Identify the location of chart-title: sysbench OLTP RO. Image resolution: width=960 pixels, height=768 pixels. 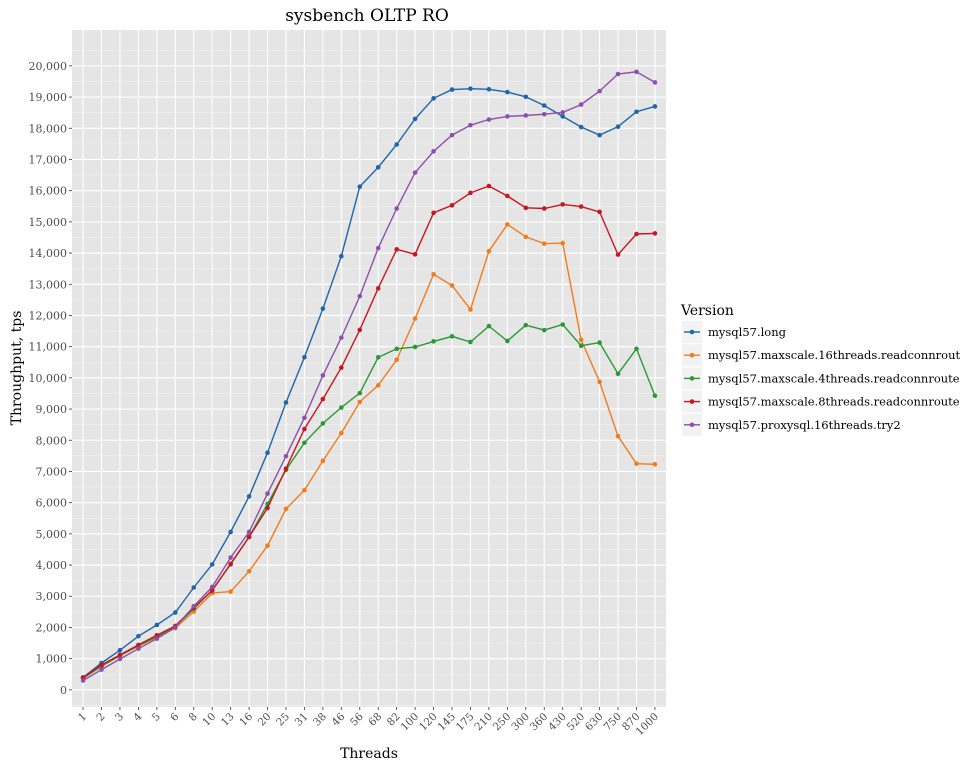
(367, 16).